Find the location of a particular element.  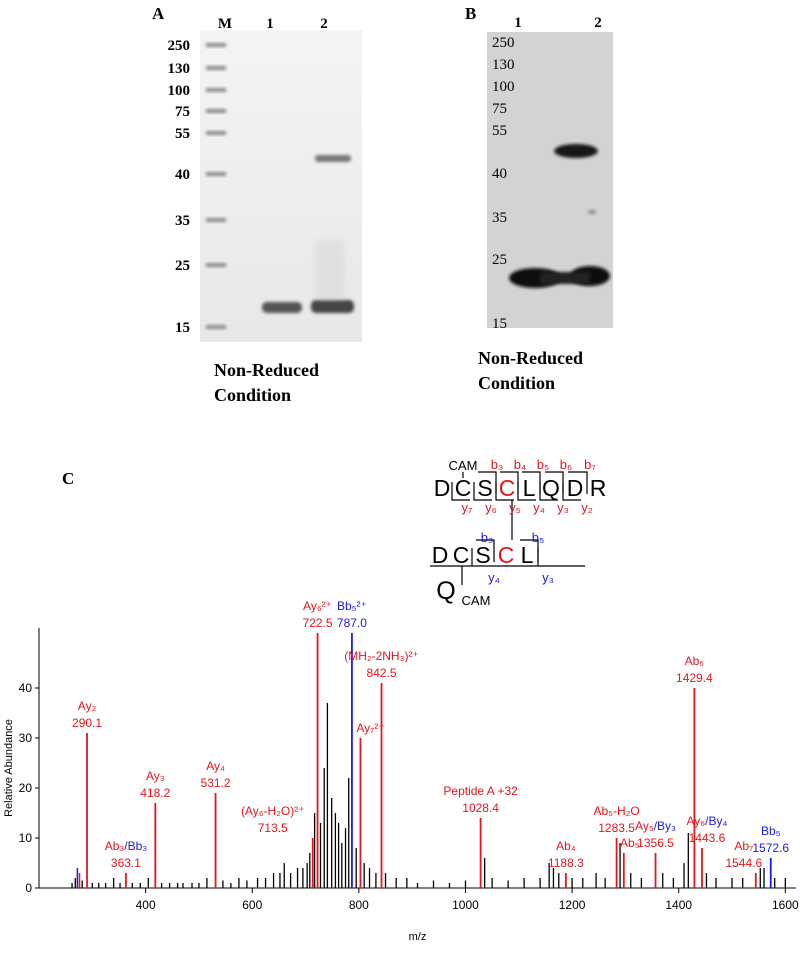

peak-value-label: 842.5 is located at coordinates (382, 673).